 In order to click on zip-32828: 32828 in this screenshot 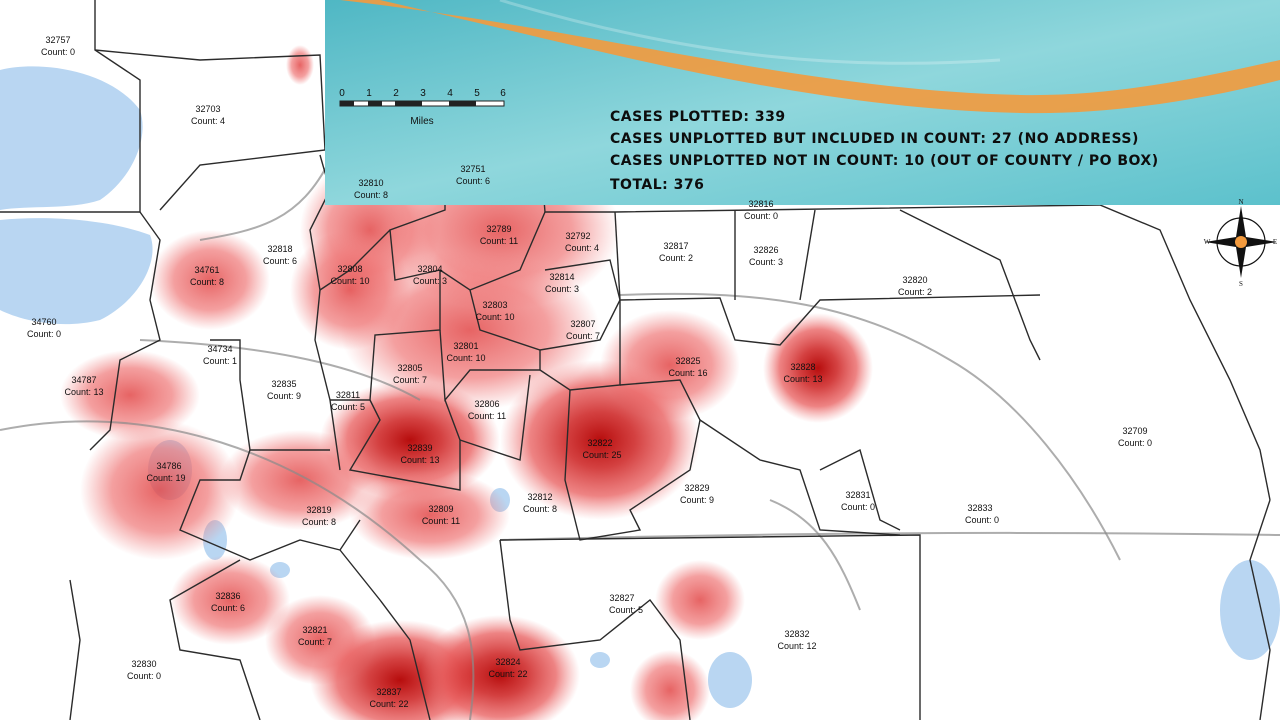, I will do `click(802, 367)`.